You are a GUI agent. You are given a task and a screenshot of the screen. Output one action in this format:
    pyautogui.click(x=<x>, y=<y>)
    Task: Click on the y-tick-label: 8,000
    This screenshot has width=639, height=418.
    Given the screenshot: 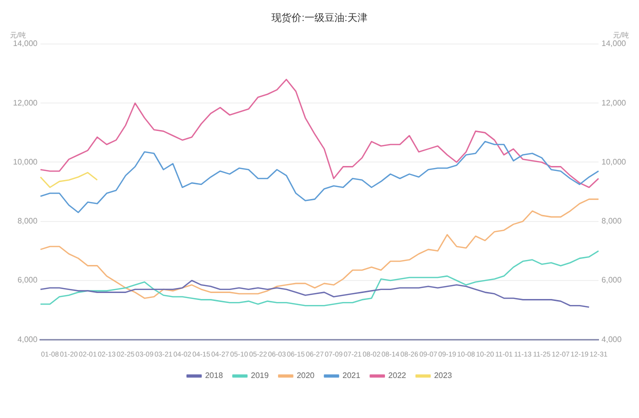 What is the action you would take?
    pyautogui.click(x=27, y=221)
    